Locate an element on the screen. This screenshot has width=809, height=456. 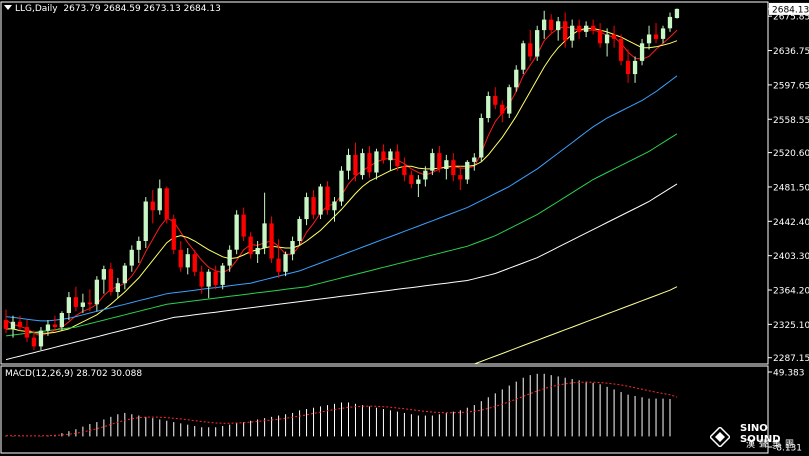
price-tick-label: 2558.55 is located at coordinates (791, 121).